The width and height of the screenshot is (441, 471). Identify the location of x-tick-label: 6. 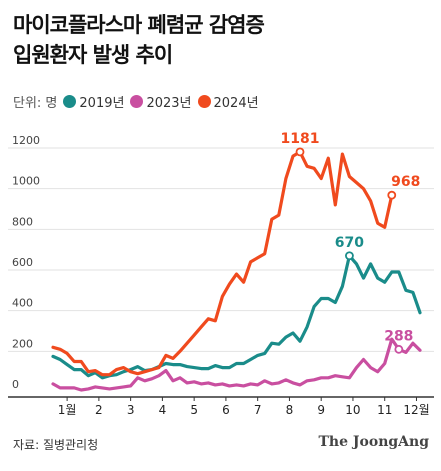
(226, 410).